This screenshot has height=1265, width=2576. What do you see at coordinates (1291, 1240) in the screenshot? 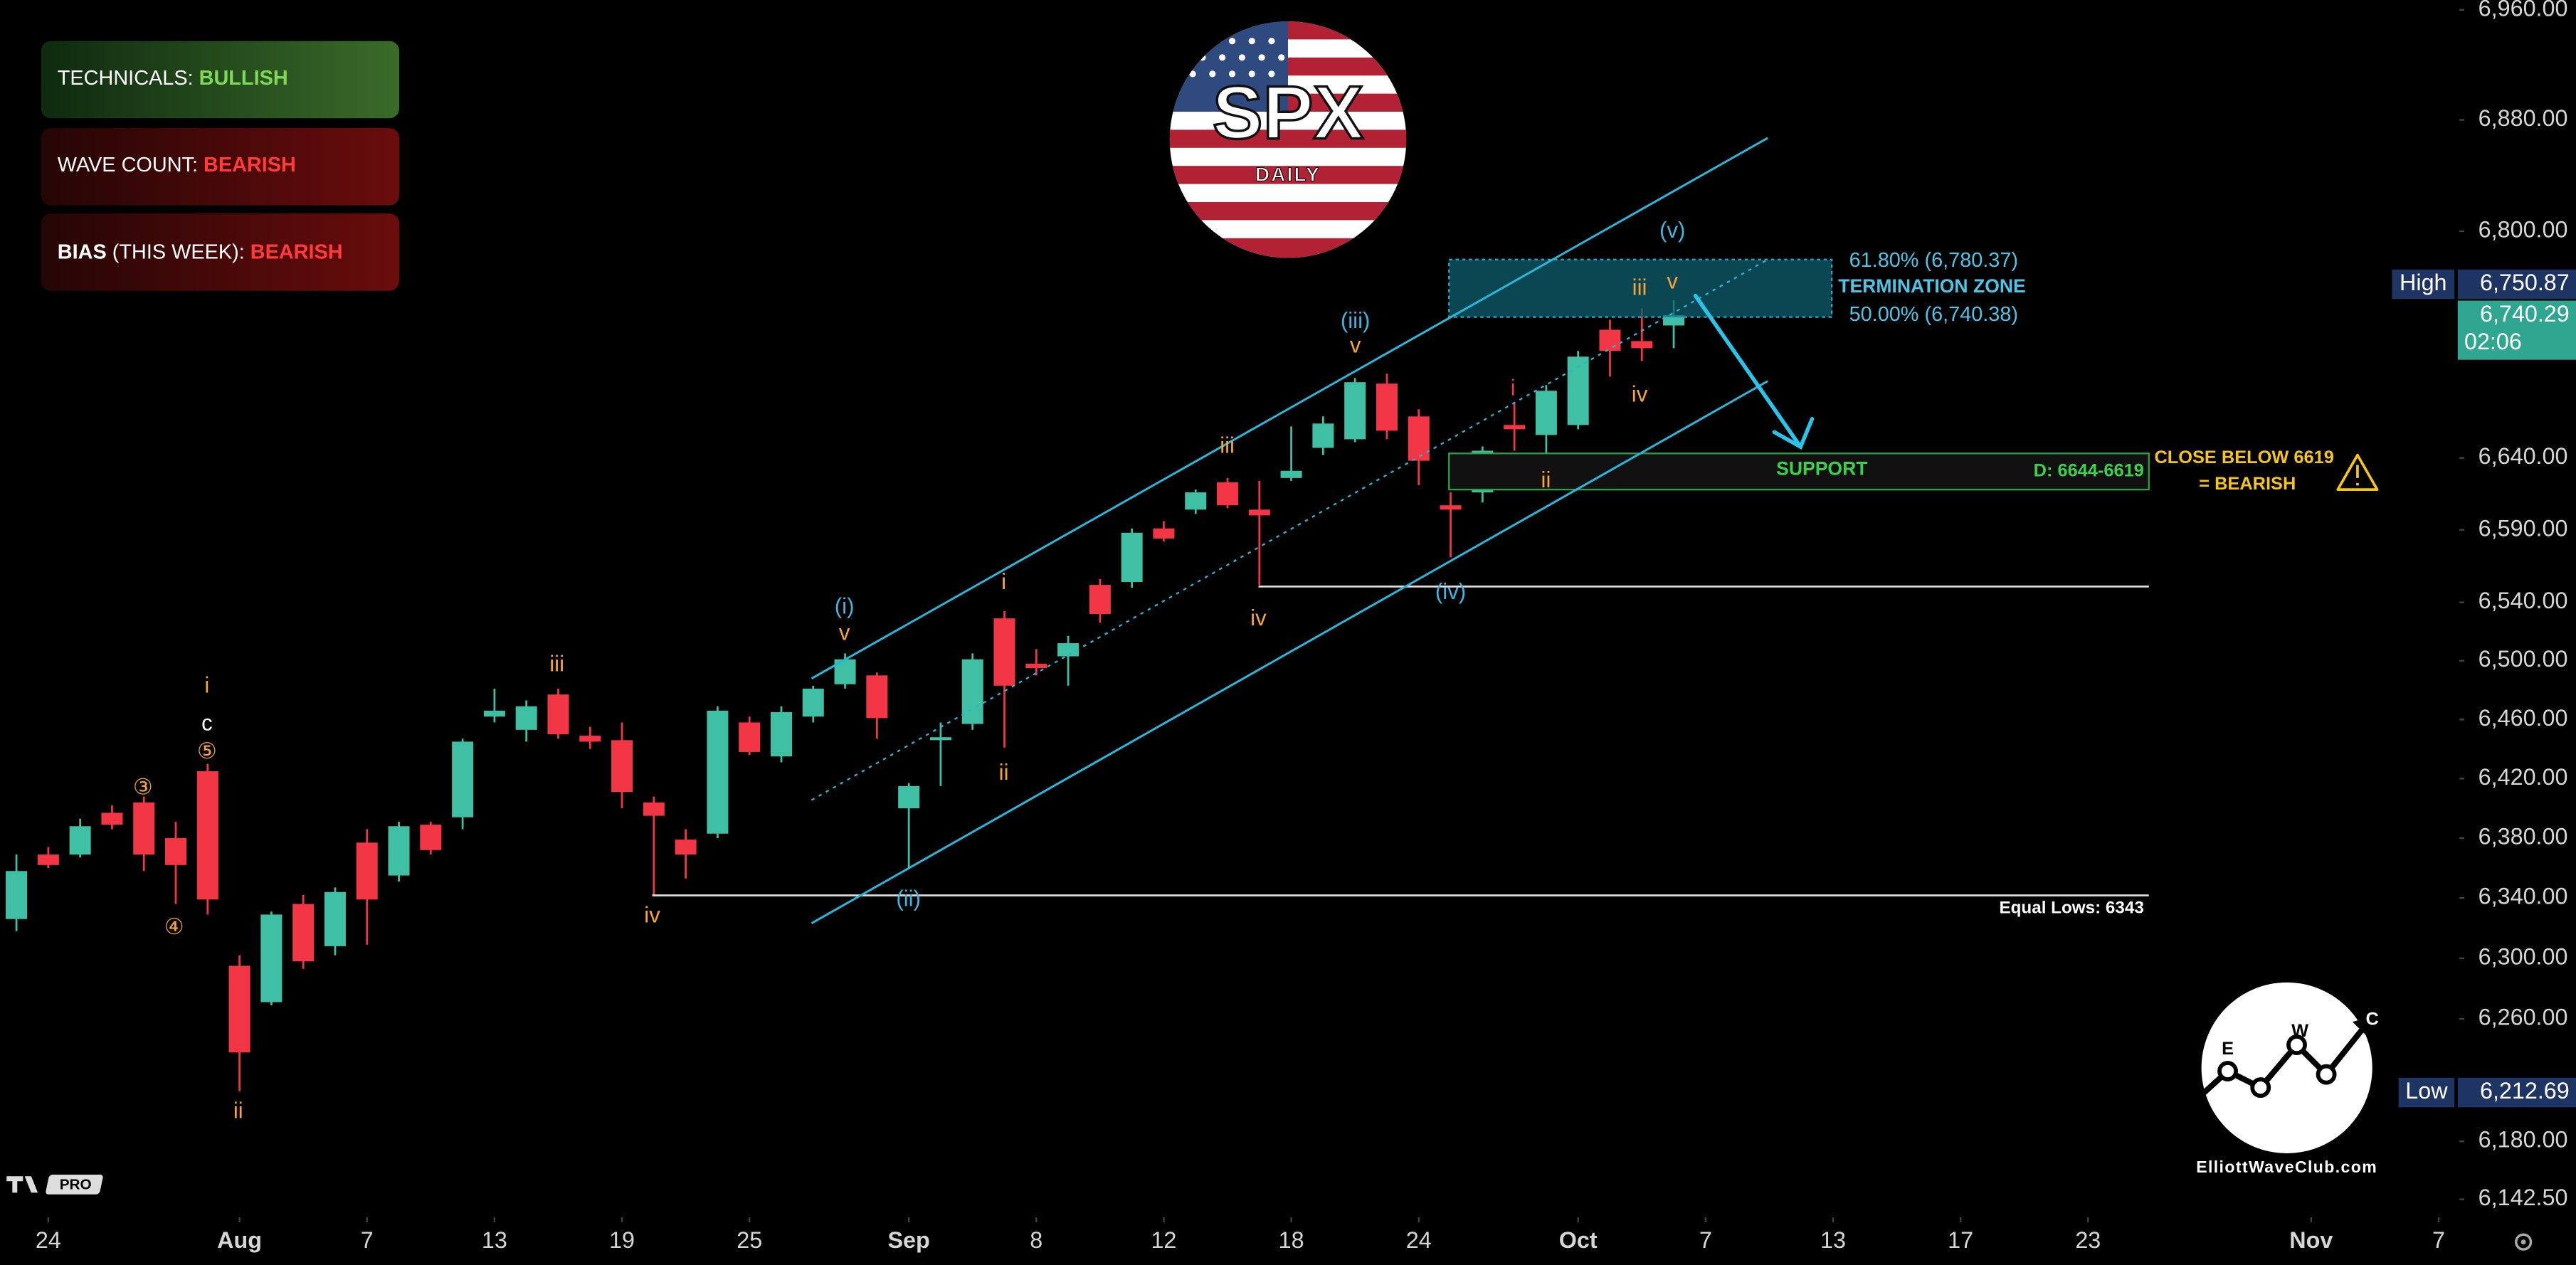
I see `x-tick-label: 18` at bounding box center [1291, 1240].